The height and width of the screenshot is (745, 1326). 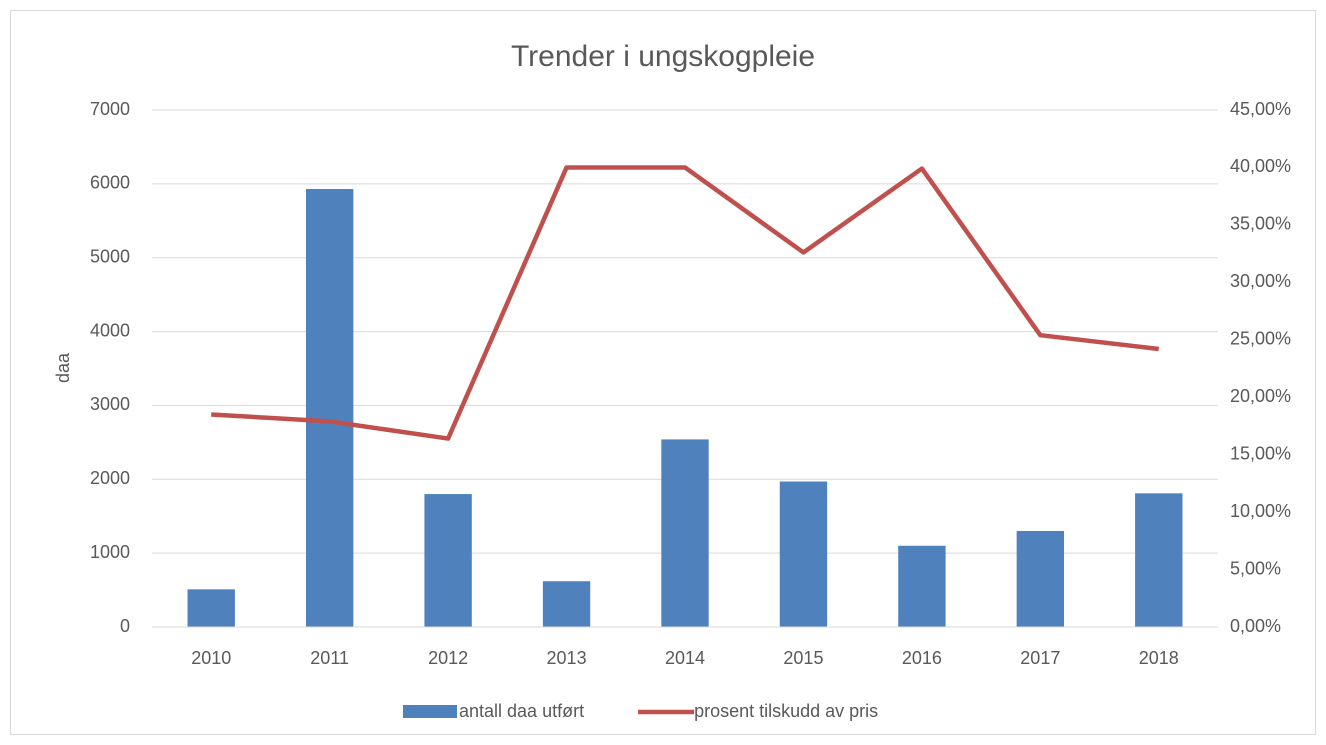 What do you see at coordinates (803, 658) in the screenshot?
I see `x-tick-label: 2015` at bounding box center [803, 658].